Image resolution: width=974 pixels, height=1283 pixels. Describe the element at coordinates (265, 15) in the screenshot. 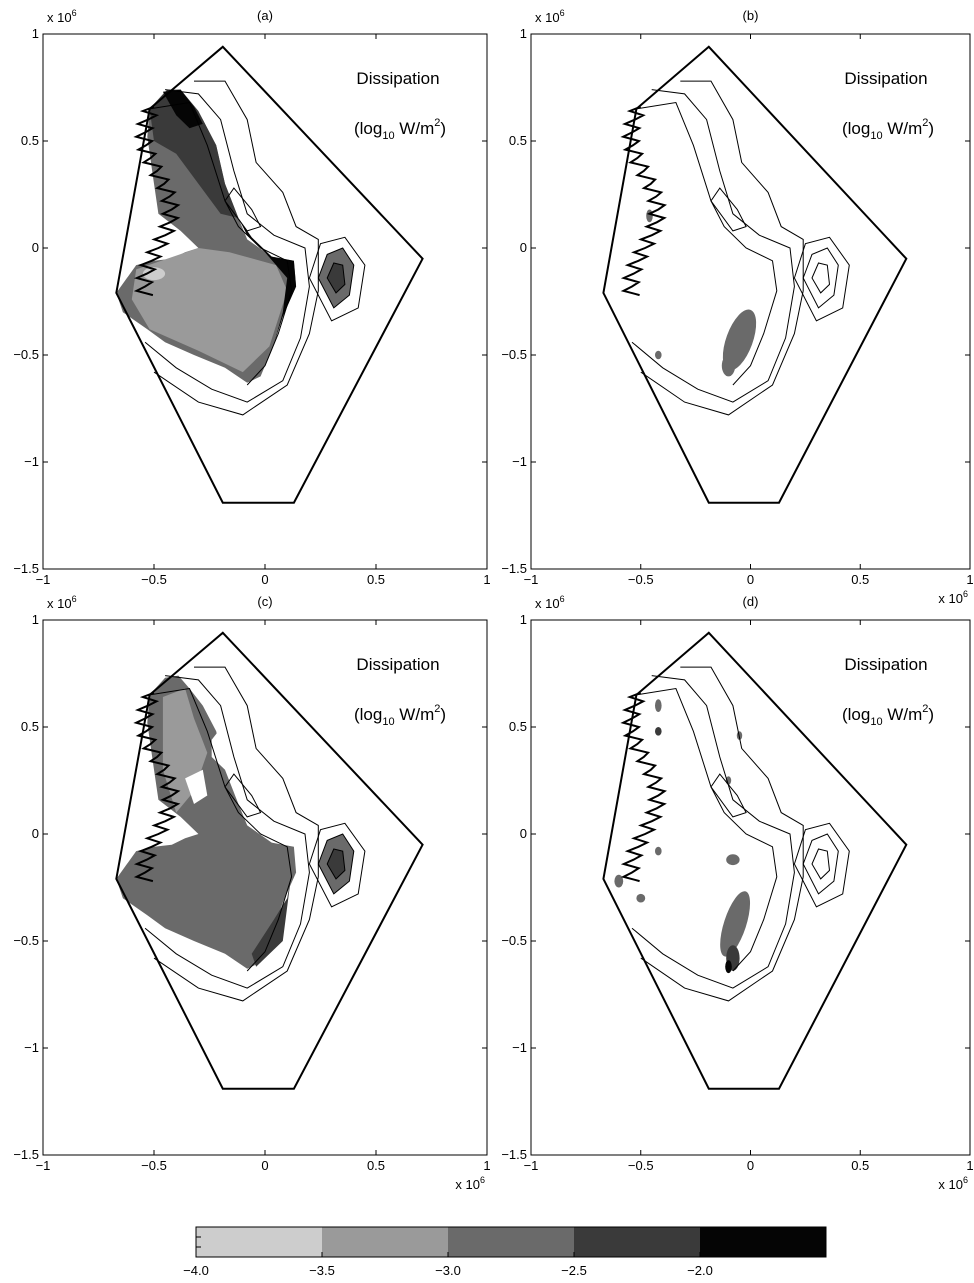

I see `panel-title: (a)` at that location.